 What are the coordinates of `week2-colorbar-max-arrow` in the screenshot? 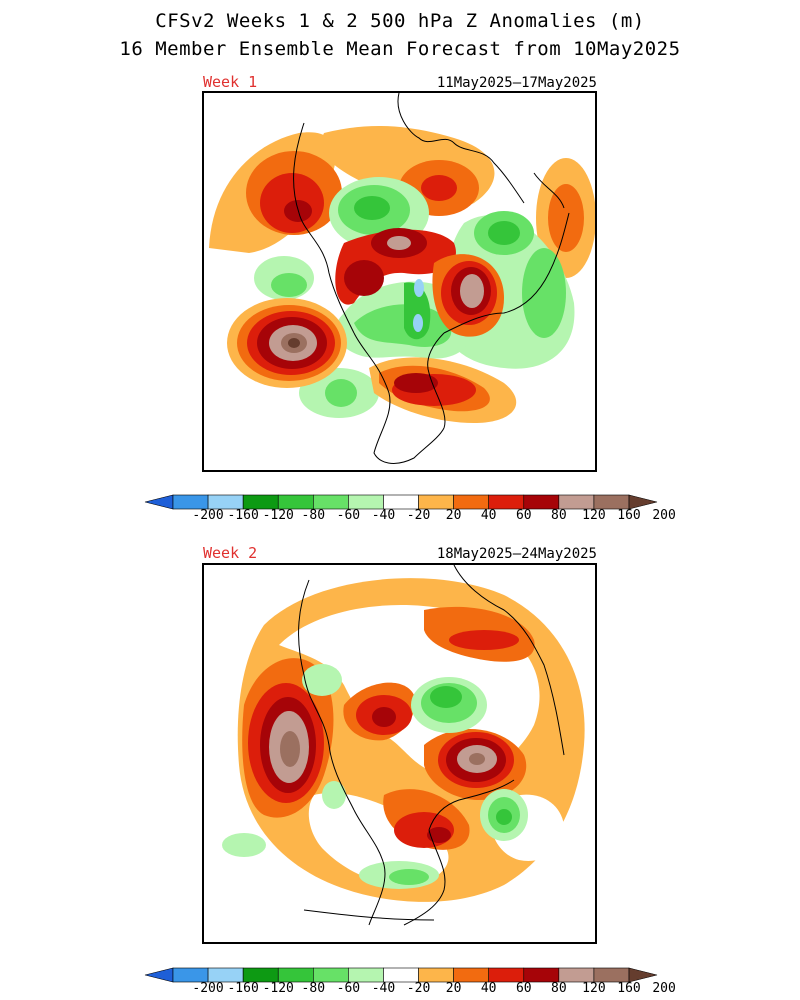 It's located at (643, 975).